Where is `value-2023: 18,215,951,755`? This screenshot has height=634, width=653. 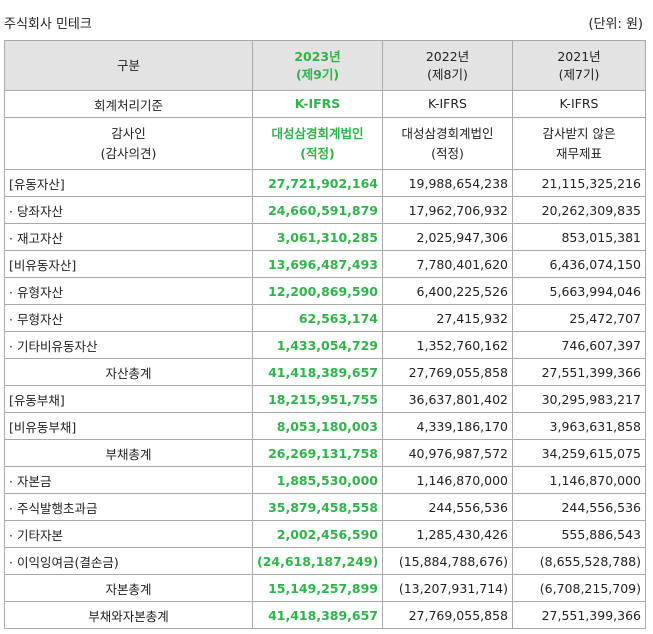 value-2023: 18,215,951,755 is located at coordinates (317, 399).